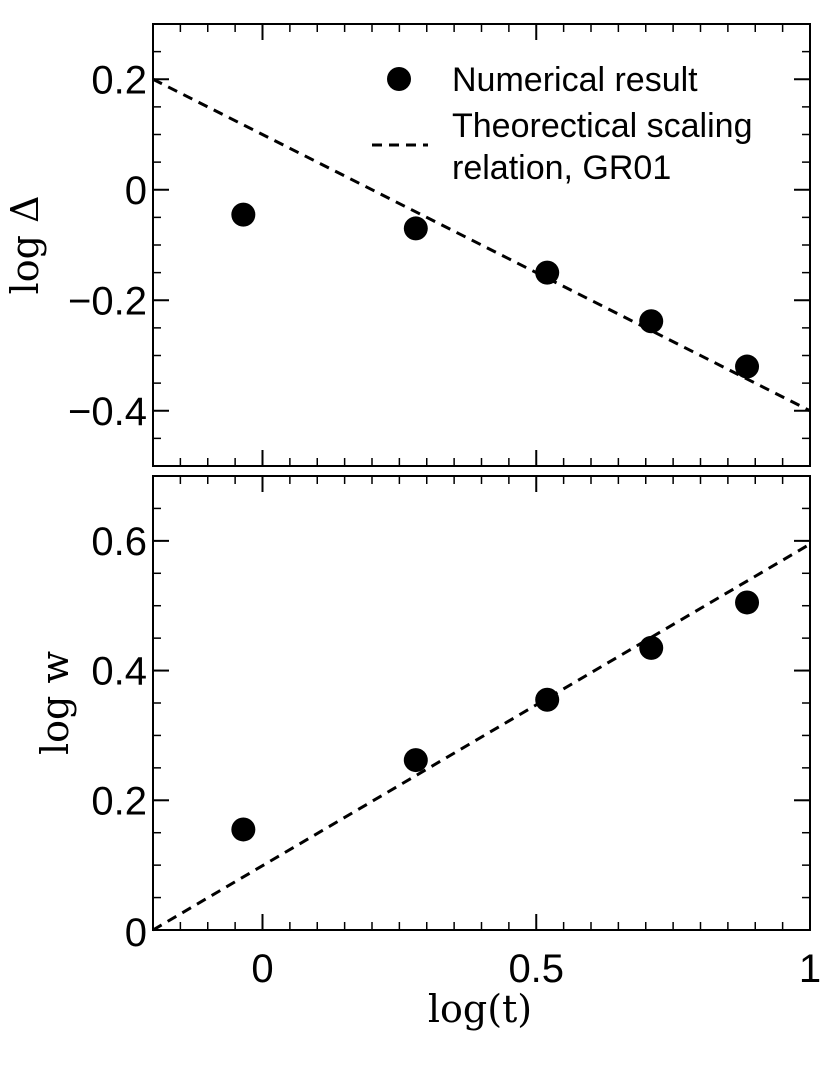 The image size is (830, 1080). Describe the element at coordinates (575, 80) in the screenshot. I see `legend-label-numerical: Numerical result` at that location.